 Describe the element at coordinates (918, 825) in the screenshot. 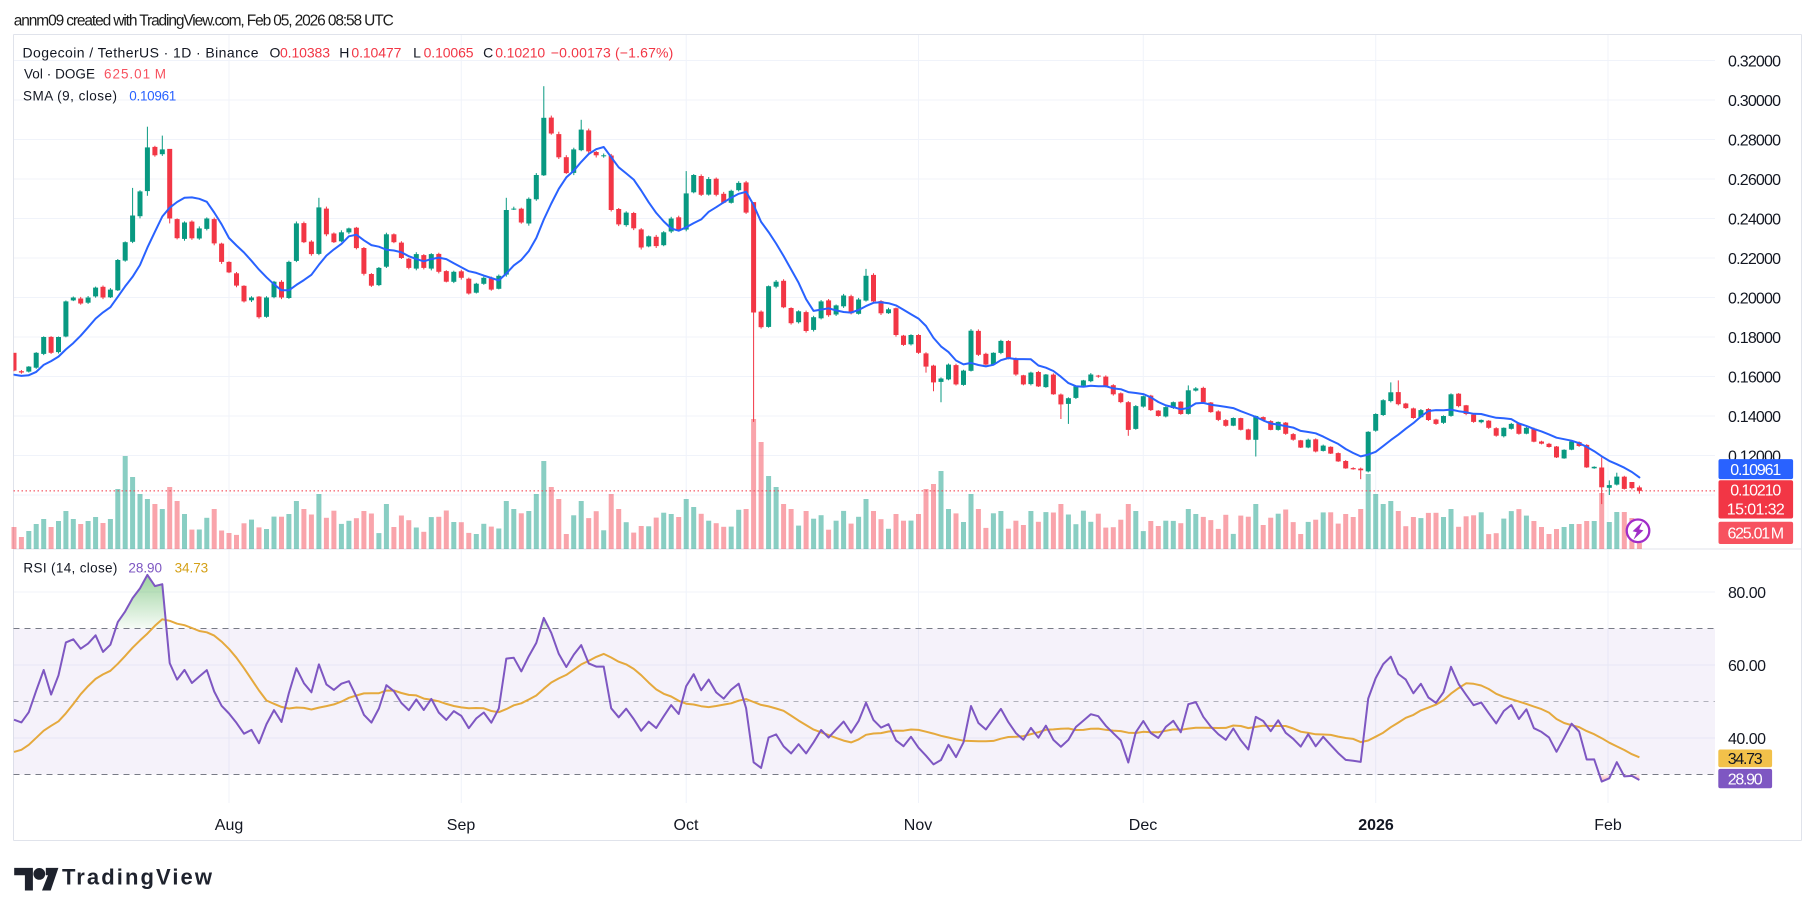

I see `svg-text: Nov` at that location.